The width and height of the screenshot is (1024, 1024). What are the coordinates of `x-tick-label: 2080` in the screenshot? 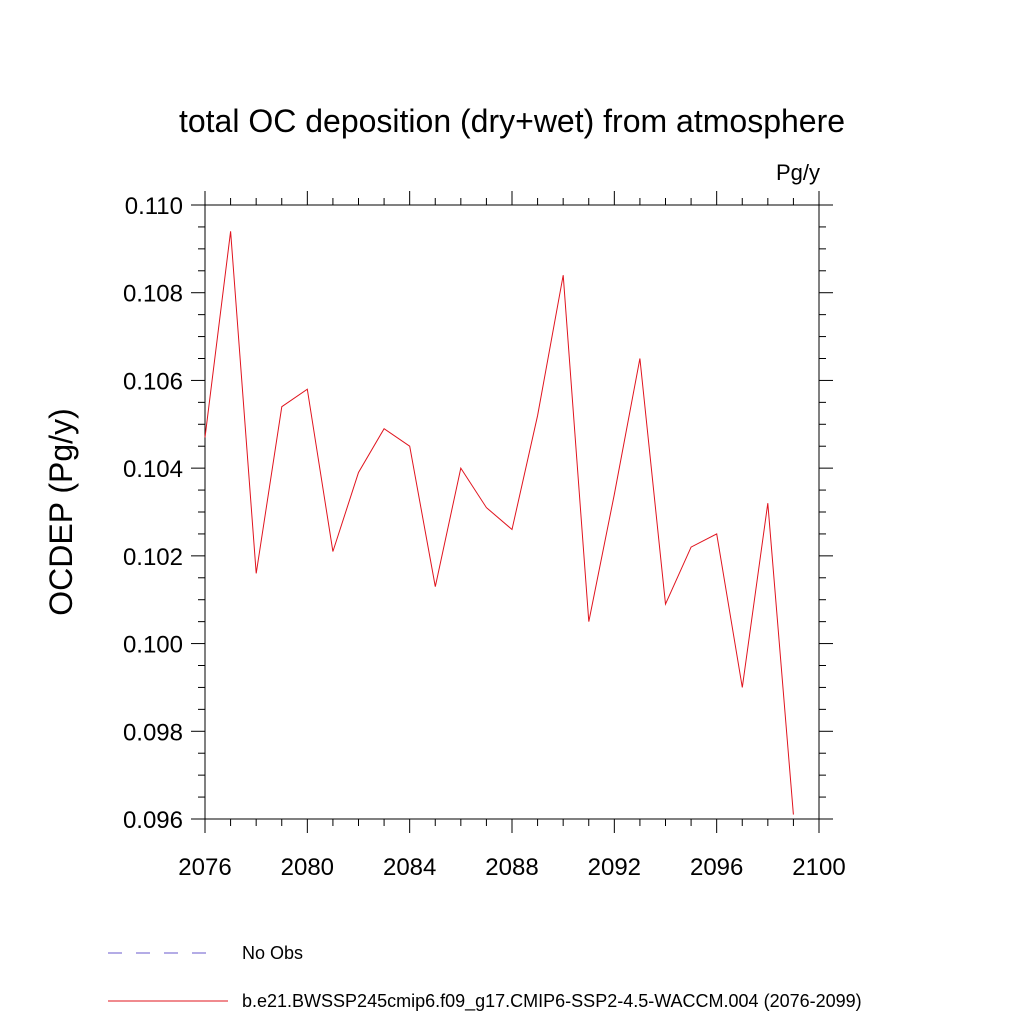 It's located at (307, 867).